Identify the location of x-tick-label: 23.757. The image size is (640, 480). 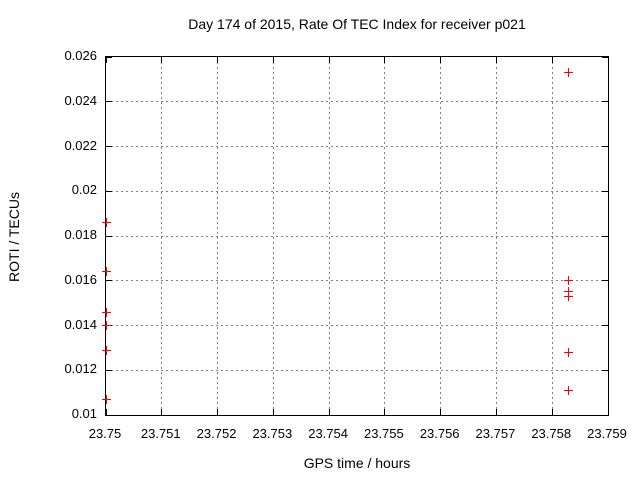
(495, 433).